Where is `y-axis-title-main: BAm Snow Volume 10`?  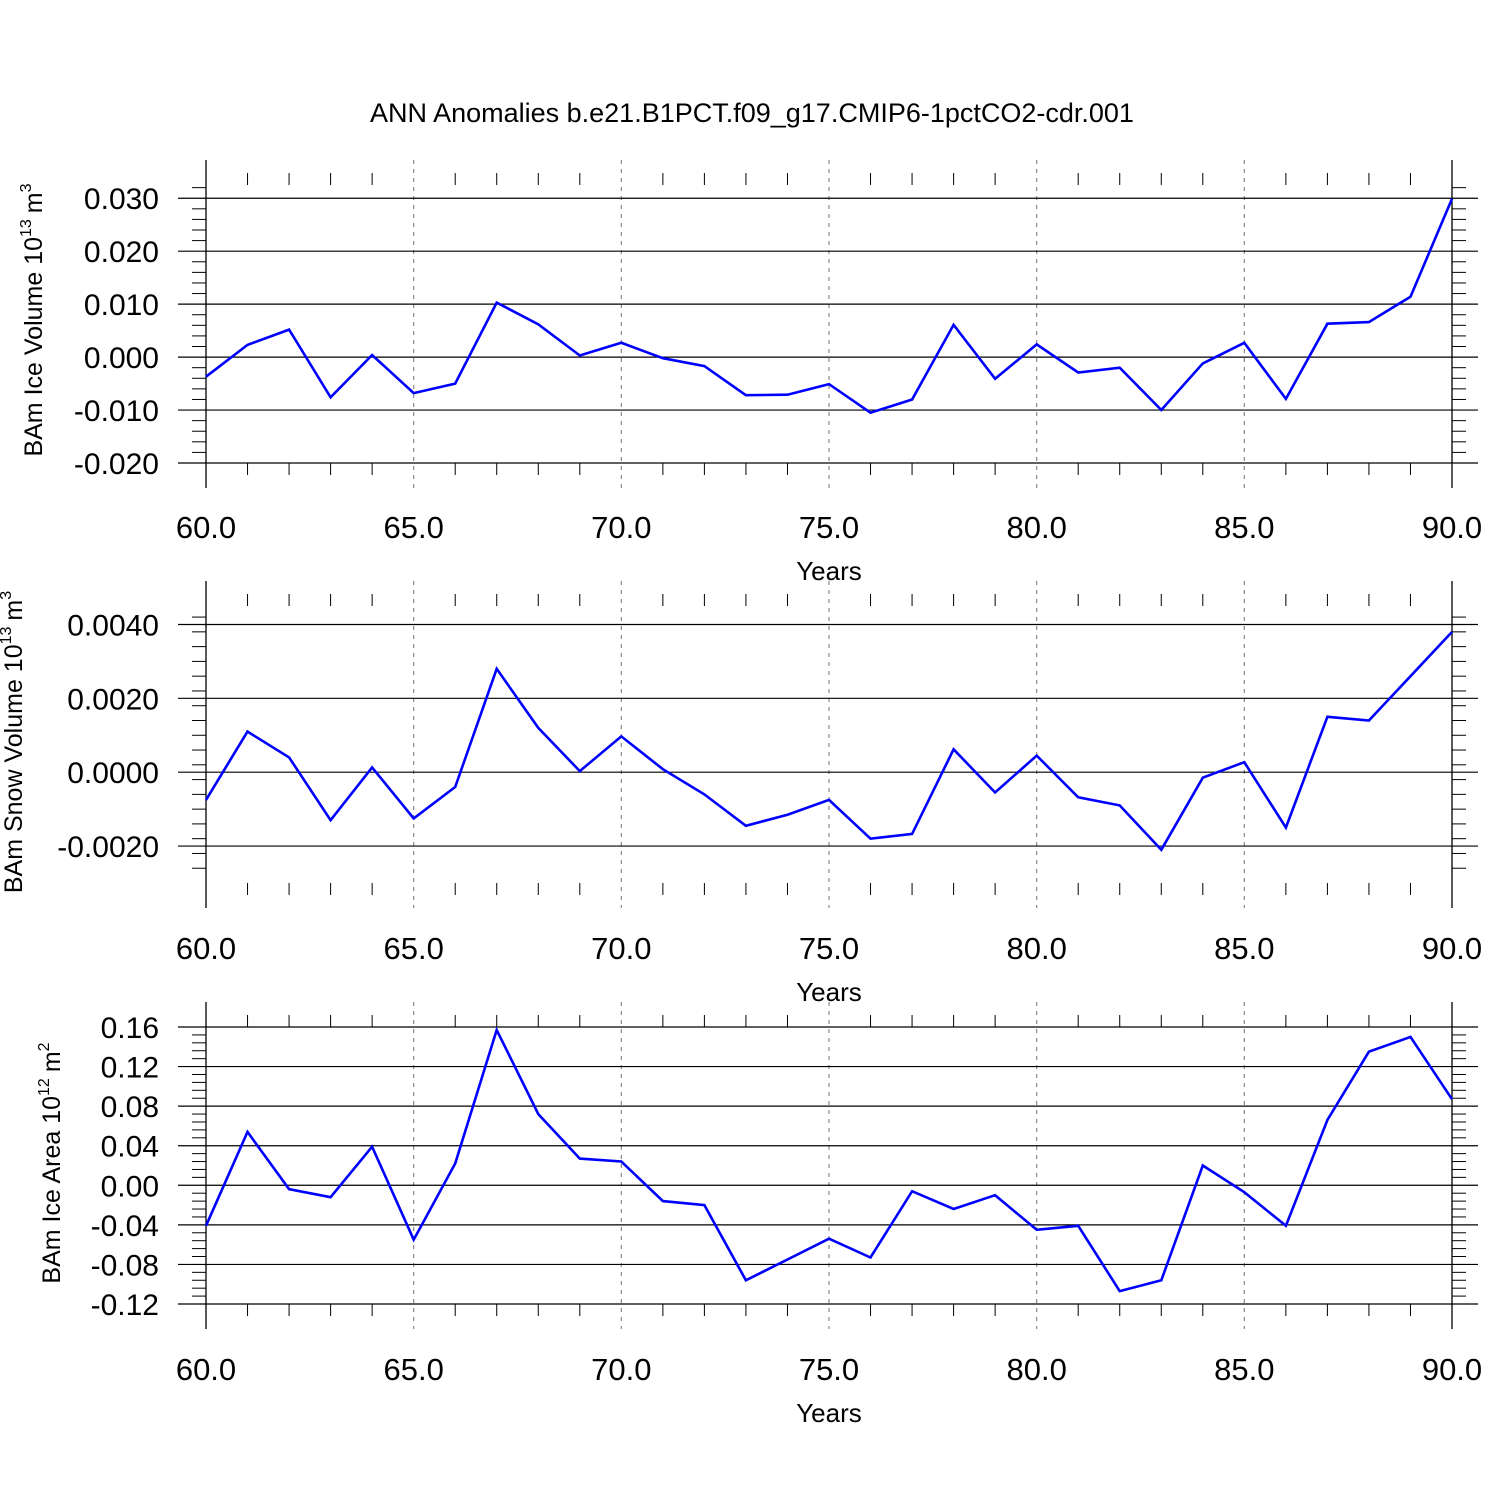
y-axis-title-main: BAm Snow Volume 10 is located at coordinates (14, 768).